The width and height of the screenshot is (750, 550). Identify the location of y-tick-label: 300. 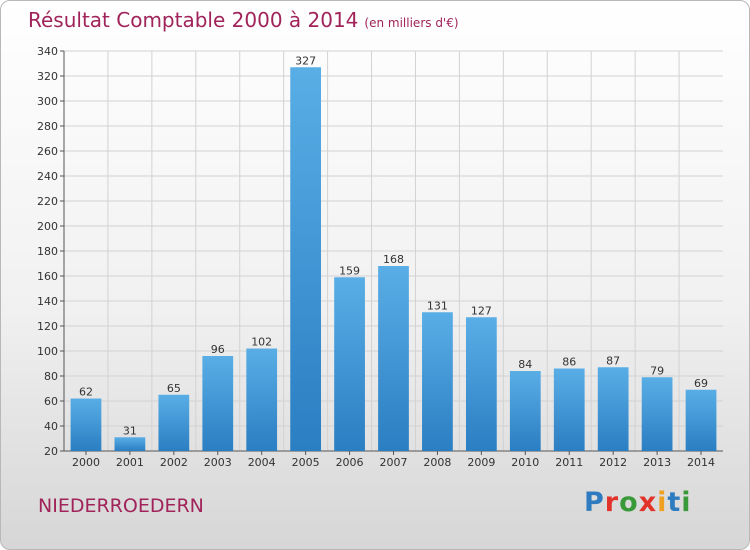
(47, 101).